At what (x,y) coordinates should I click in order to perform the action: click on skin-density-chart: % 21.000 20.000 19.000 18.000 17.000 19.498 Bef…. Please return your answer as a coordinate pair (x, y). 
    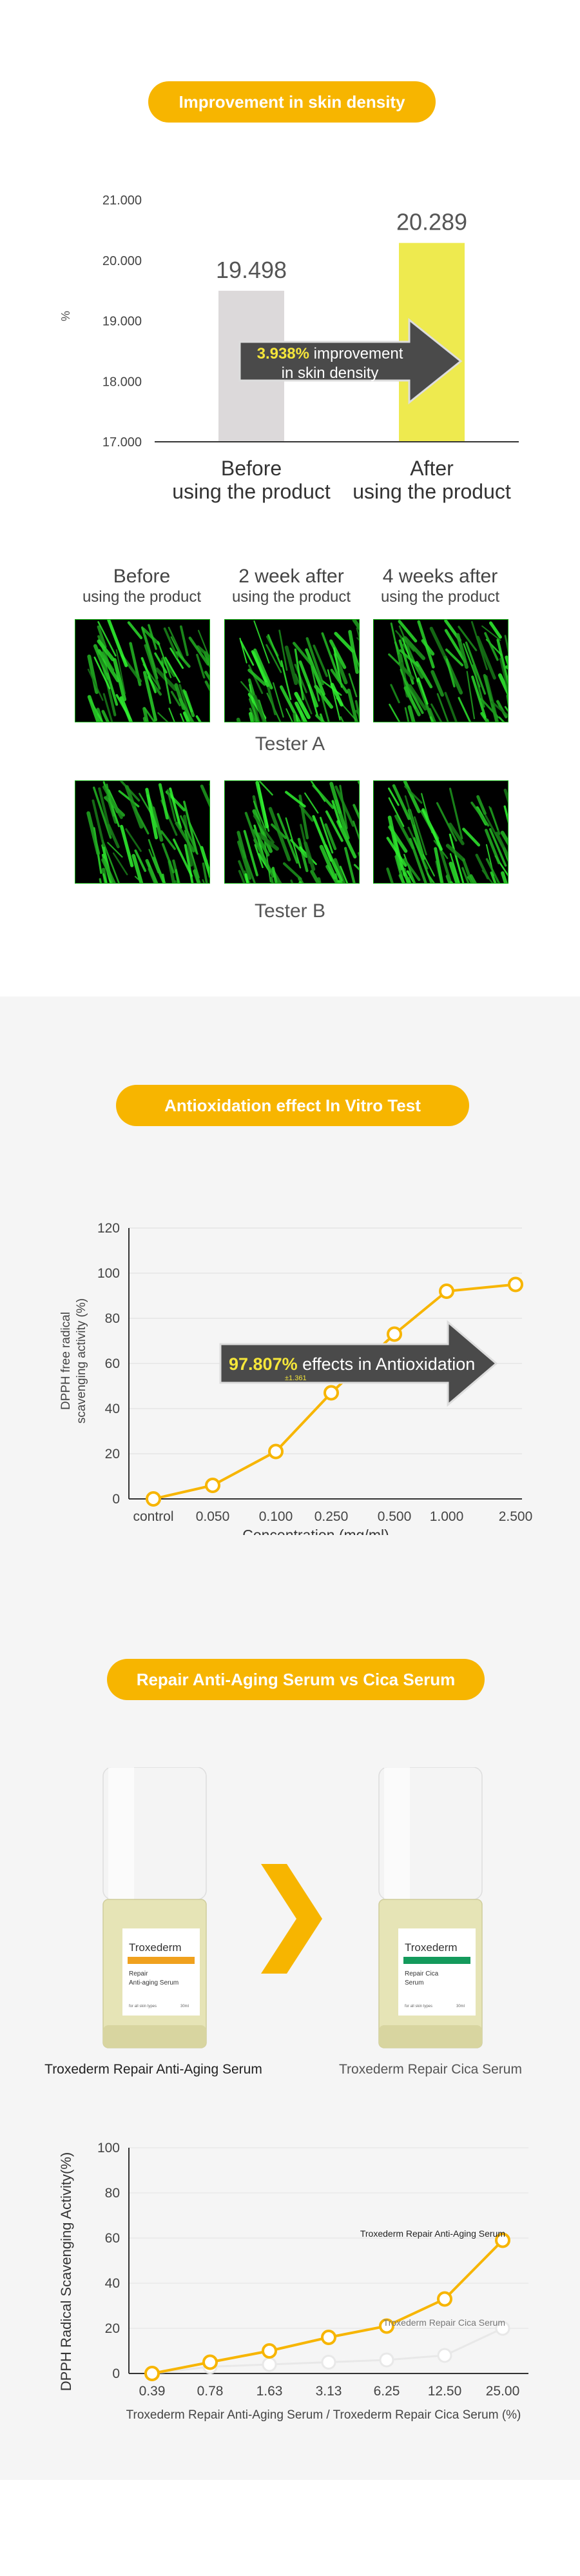
    Looking at the image, I should click on (289, 348).